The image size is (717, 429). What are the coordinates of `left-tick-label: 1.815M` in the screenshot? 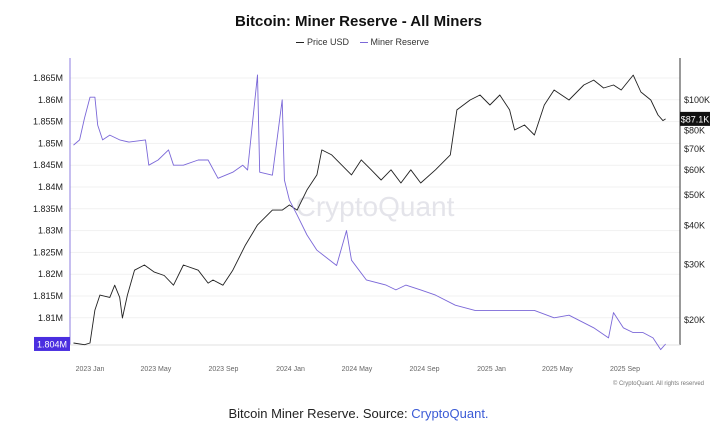 It's located at (48, 296).